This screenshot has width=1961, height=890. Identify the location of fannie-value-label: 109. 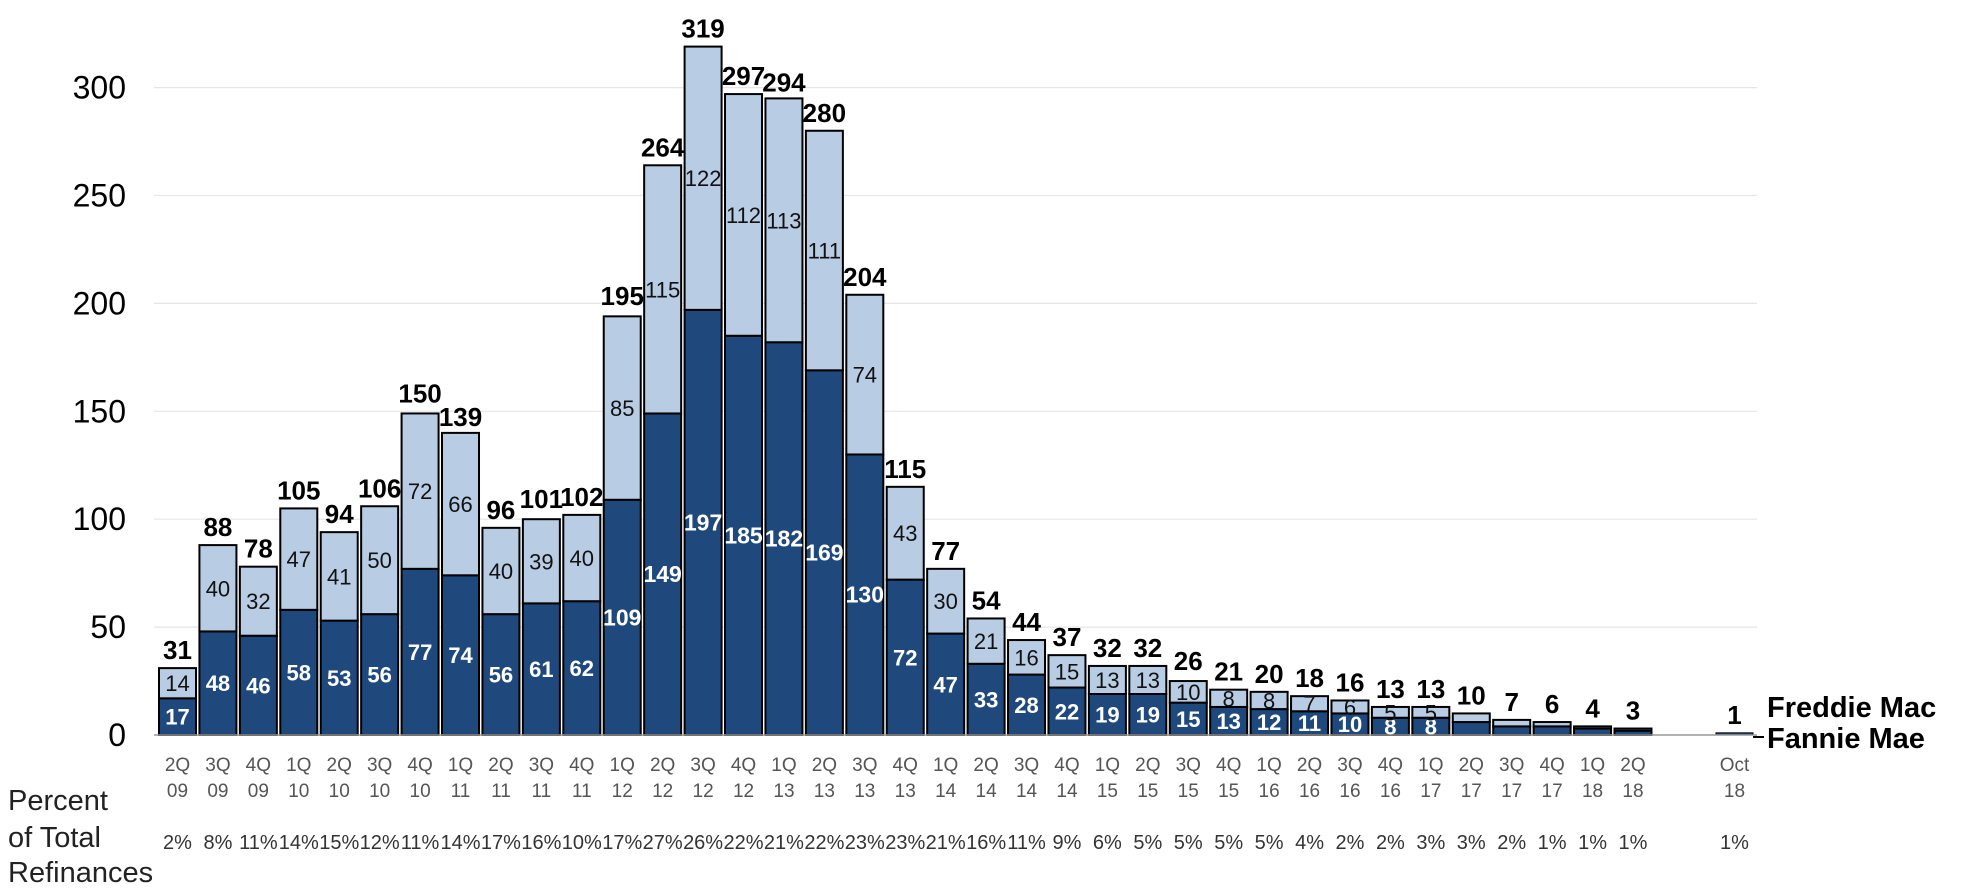
(622, 617).